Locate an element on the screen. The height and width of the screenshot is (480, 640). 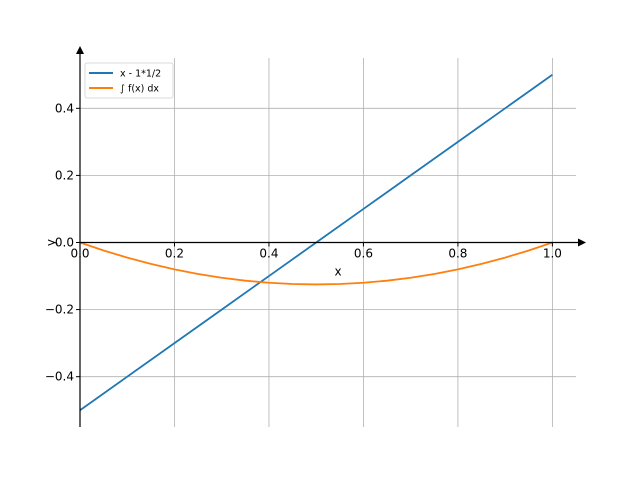
y-axis-arrow-icon is located at coordinates (80, 50).